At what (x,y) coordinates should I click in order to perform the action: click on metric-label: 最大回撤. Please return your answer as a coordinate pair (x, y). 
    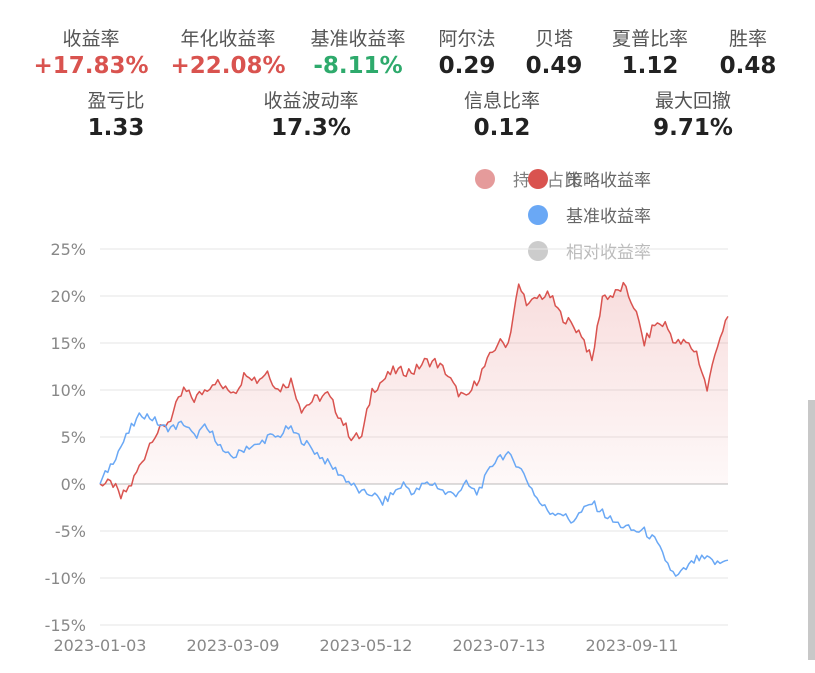
    Looking at the image, I should click on (693, 101).